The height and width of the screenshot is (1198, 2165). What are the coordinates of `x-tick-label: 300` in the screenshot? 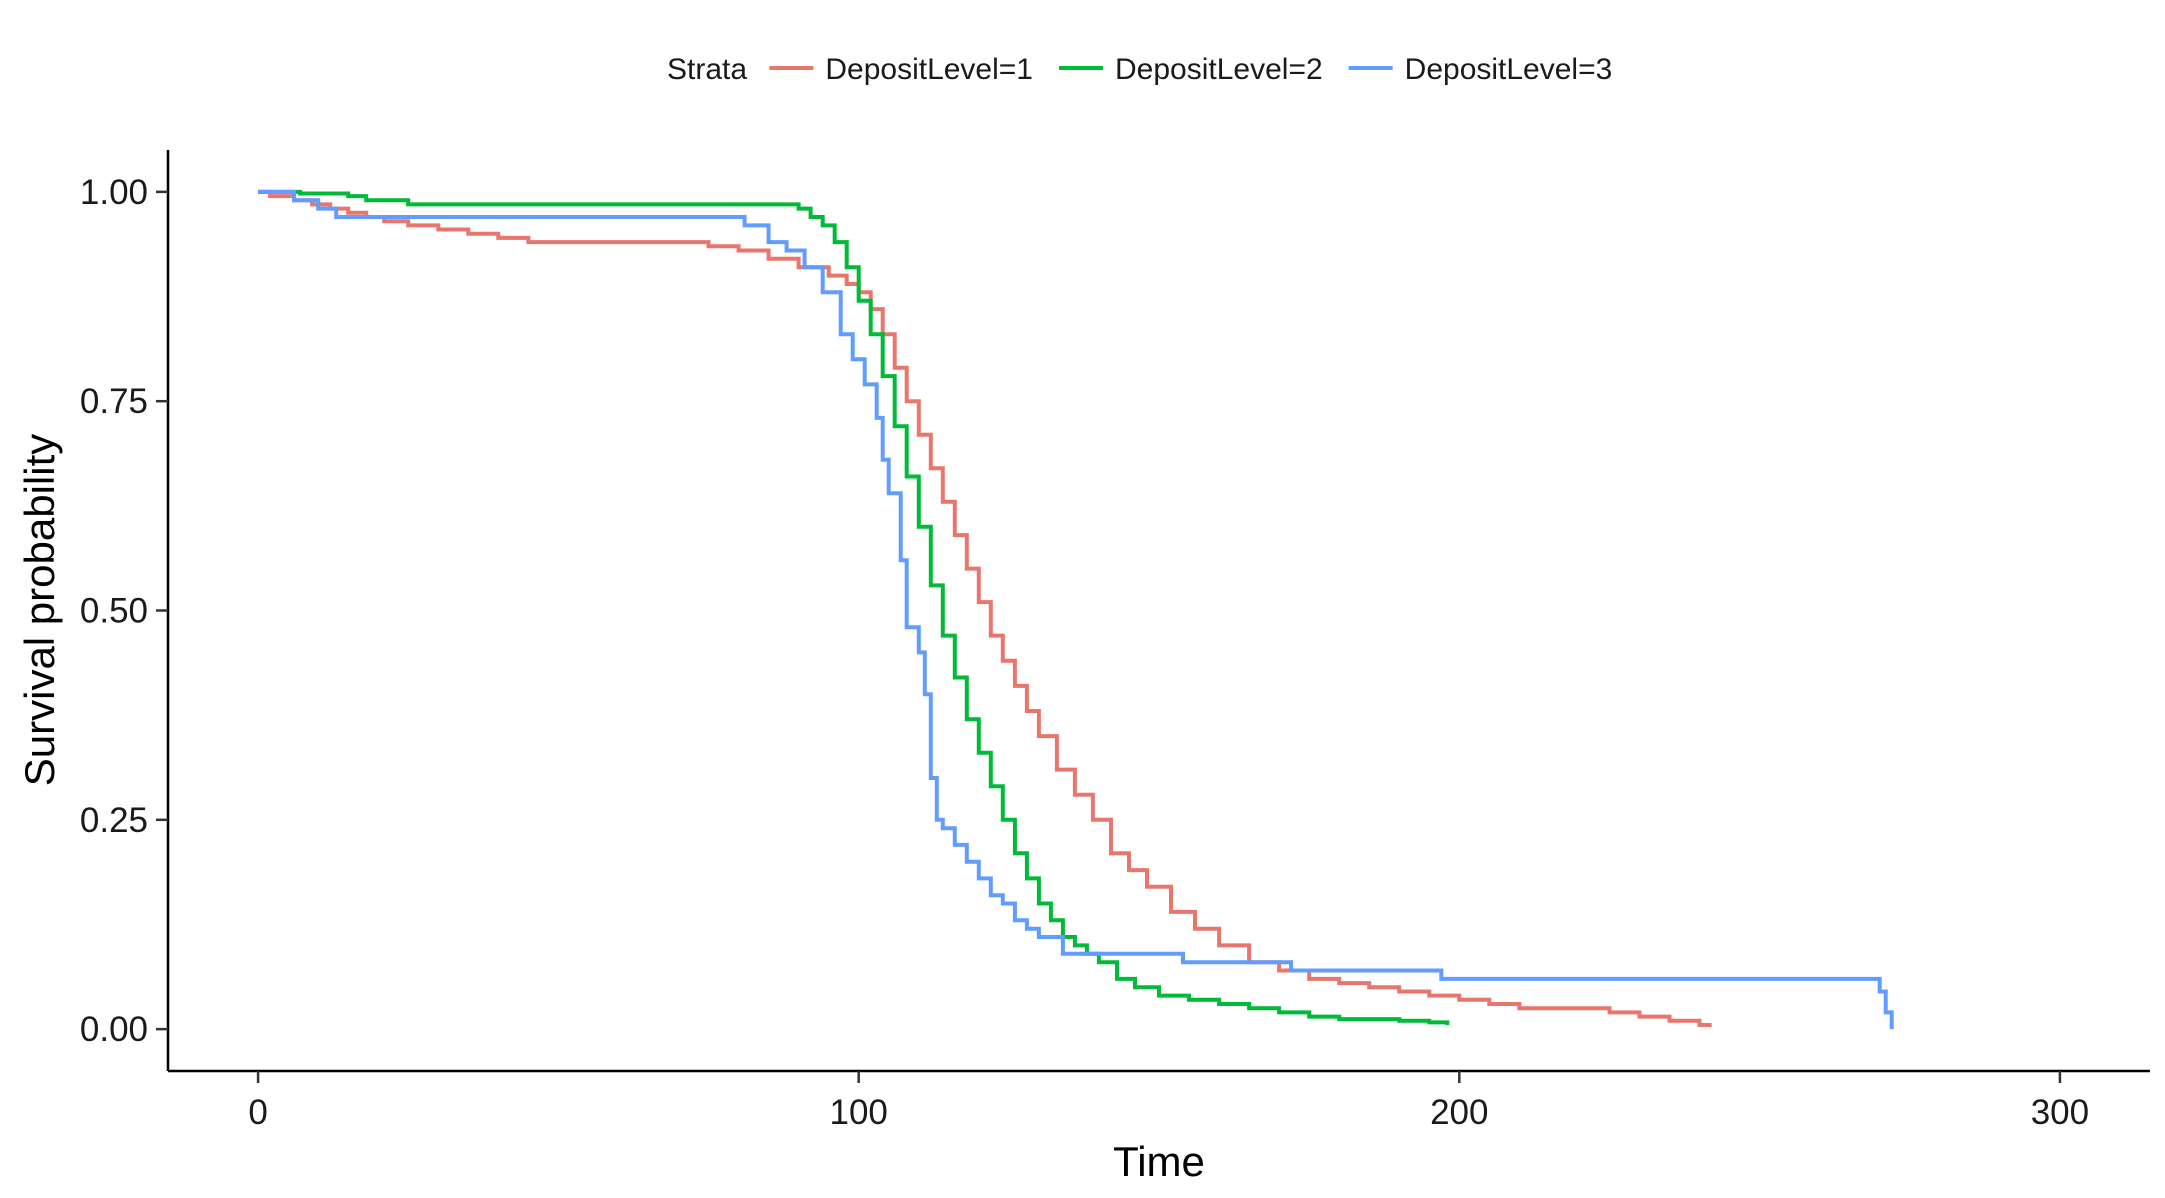 It's located at (2060, 1112).